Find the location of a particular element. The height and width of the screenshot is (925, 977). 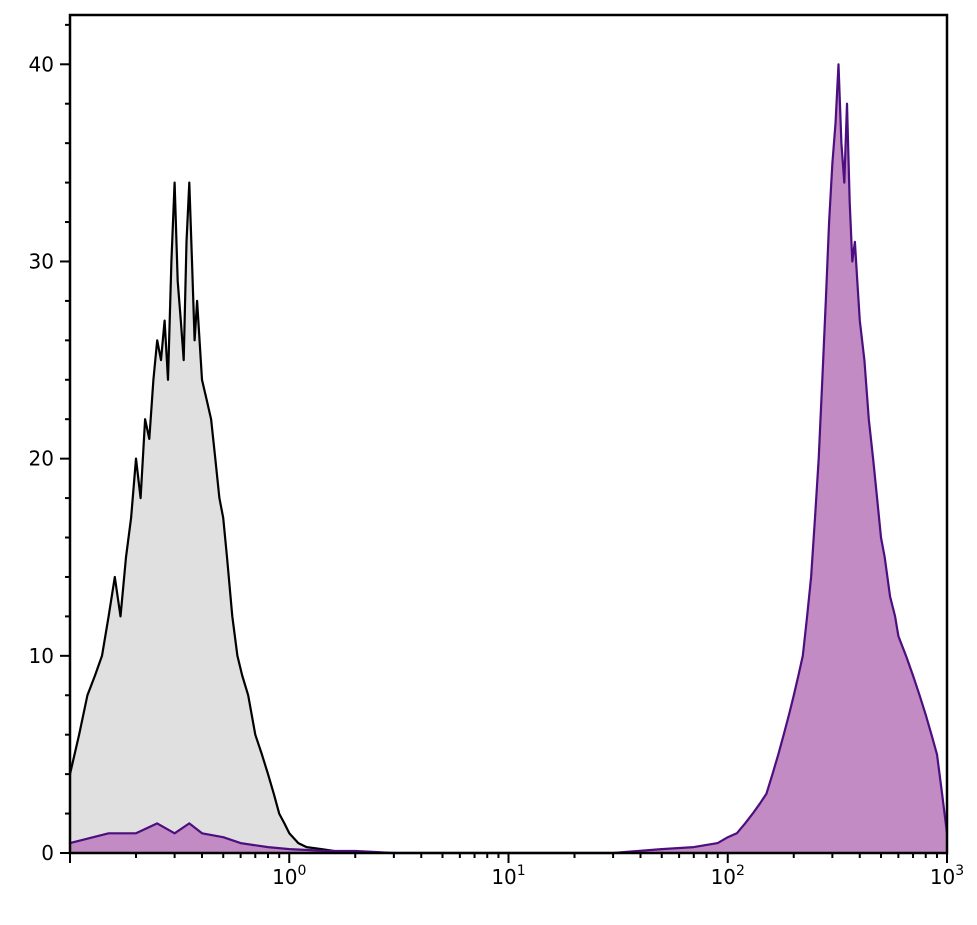

y-tick-label: 10 is located at coordinates (41, 656).